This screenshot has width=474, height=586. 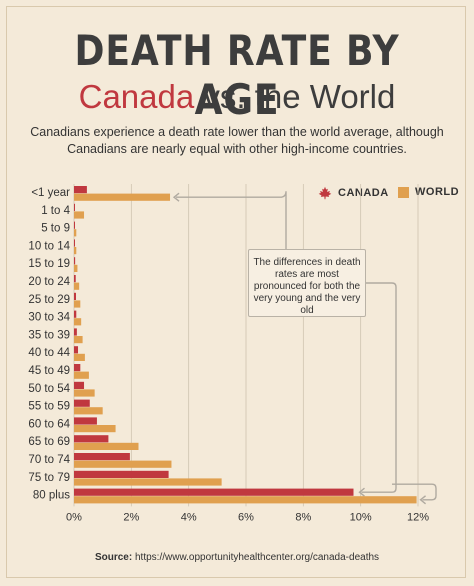 What do you see at coordinates (49, 282) in the screenshot?
I see `category-label: 20 to 24` at bounding box center [49, 282].